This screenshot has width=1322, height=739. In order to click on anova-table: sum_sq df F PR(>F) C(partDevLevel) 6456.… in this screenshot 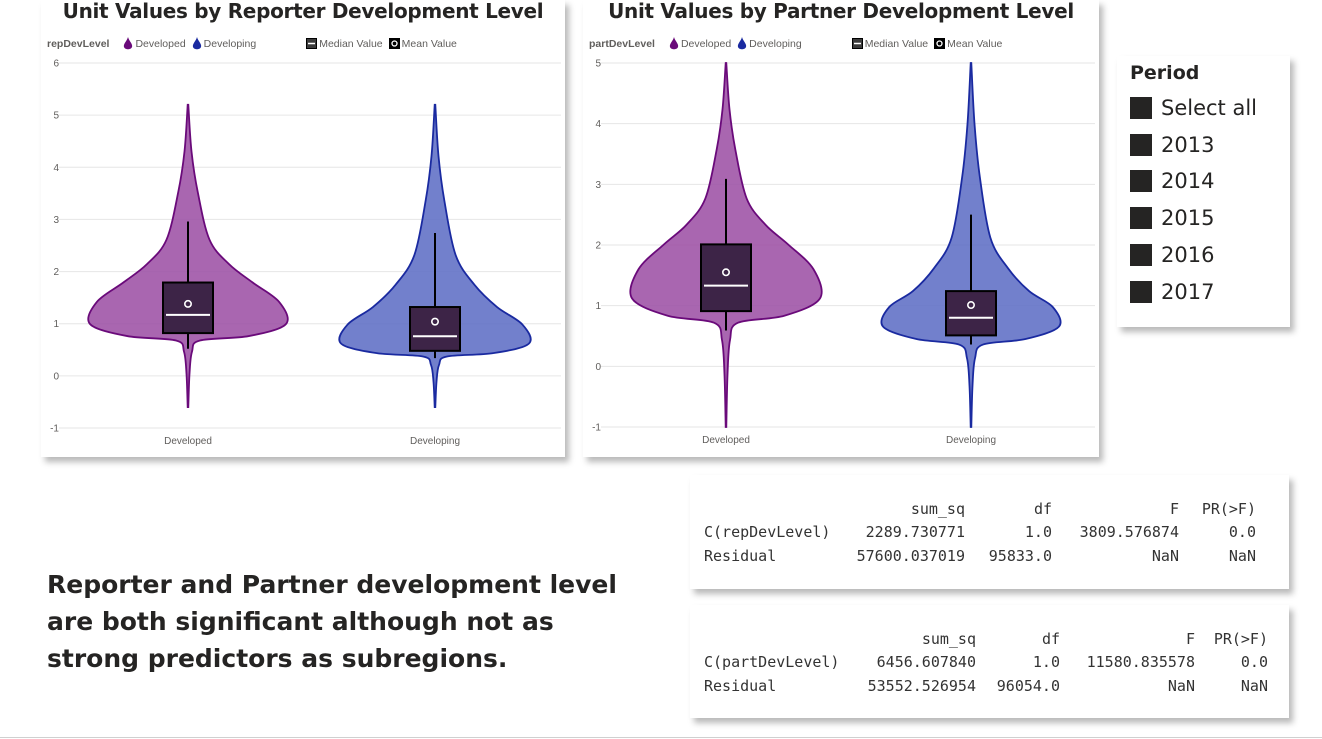, I will do `click(986, 662)`.